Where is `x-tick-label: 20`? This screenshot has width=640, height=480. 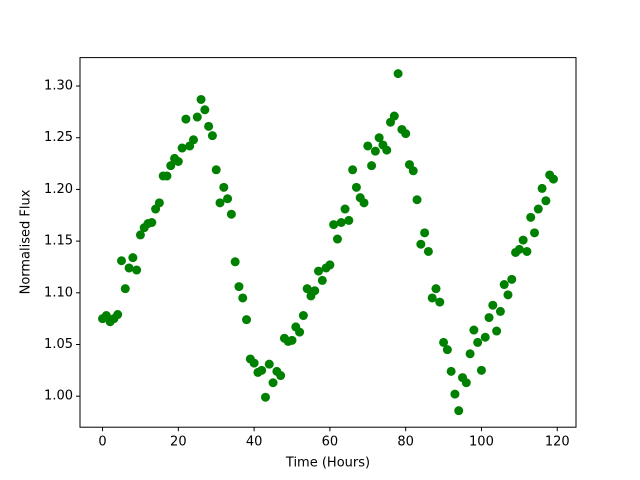 x-tick-label: 20 is located at coordinates (178, 442).